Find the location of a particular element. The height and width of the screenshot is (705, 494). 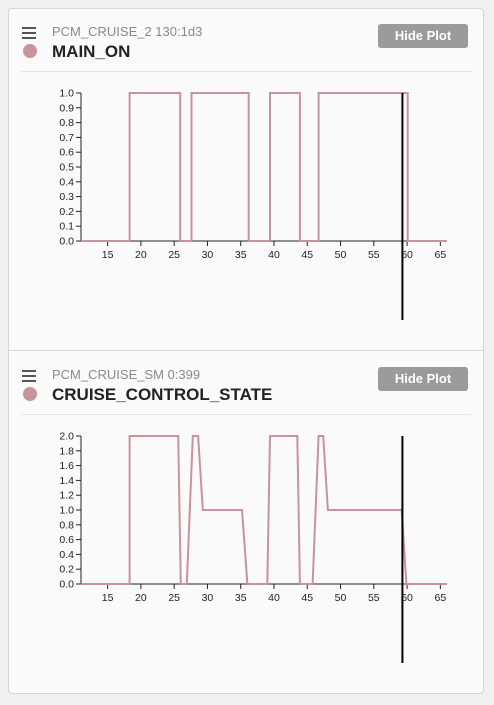

y-tick-label: 0.7 is located at coordinates (66, 138).